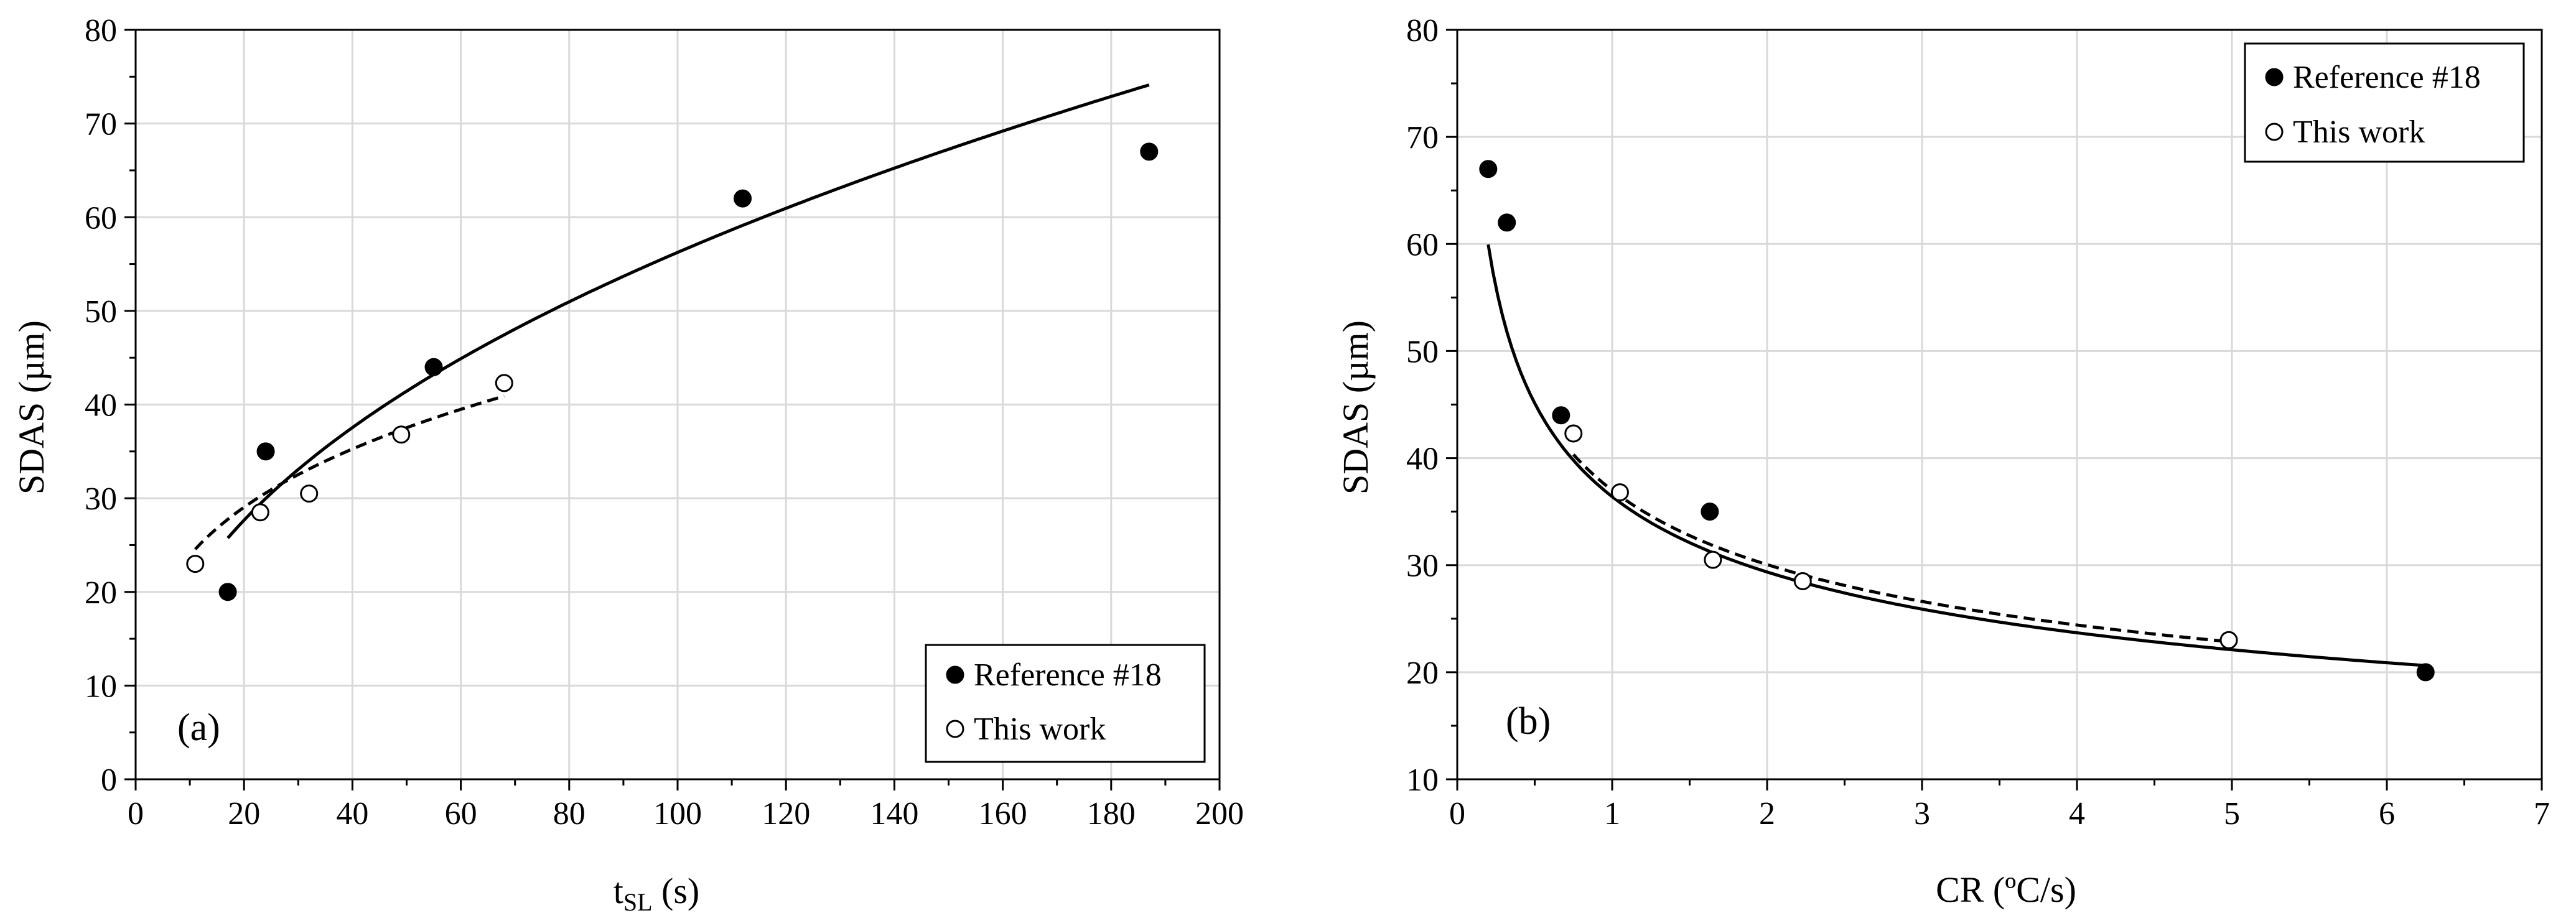 The height and width of the screenshot is (913, 2576). Describe the element at coordinates (1422, 31) in the screenshot. I see `panel-b-y-tick-label: 80` at that location.